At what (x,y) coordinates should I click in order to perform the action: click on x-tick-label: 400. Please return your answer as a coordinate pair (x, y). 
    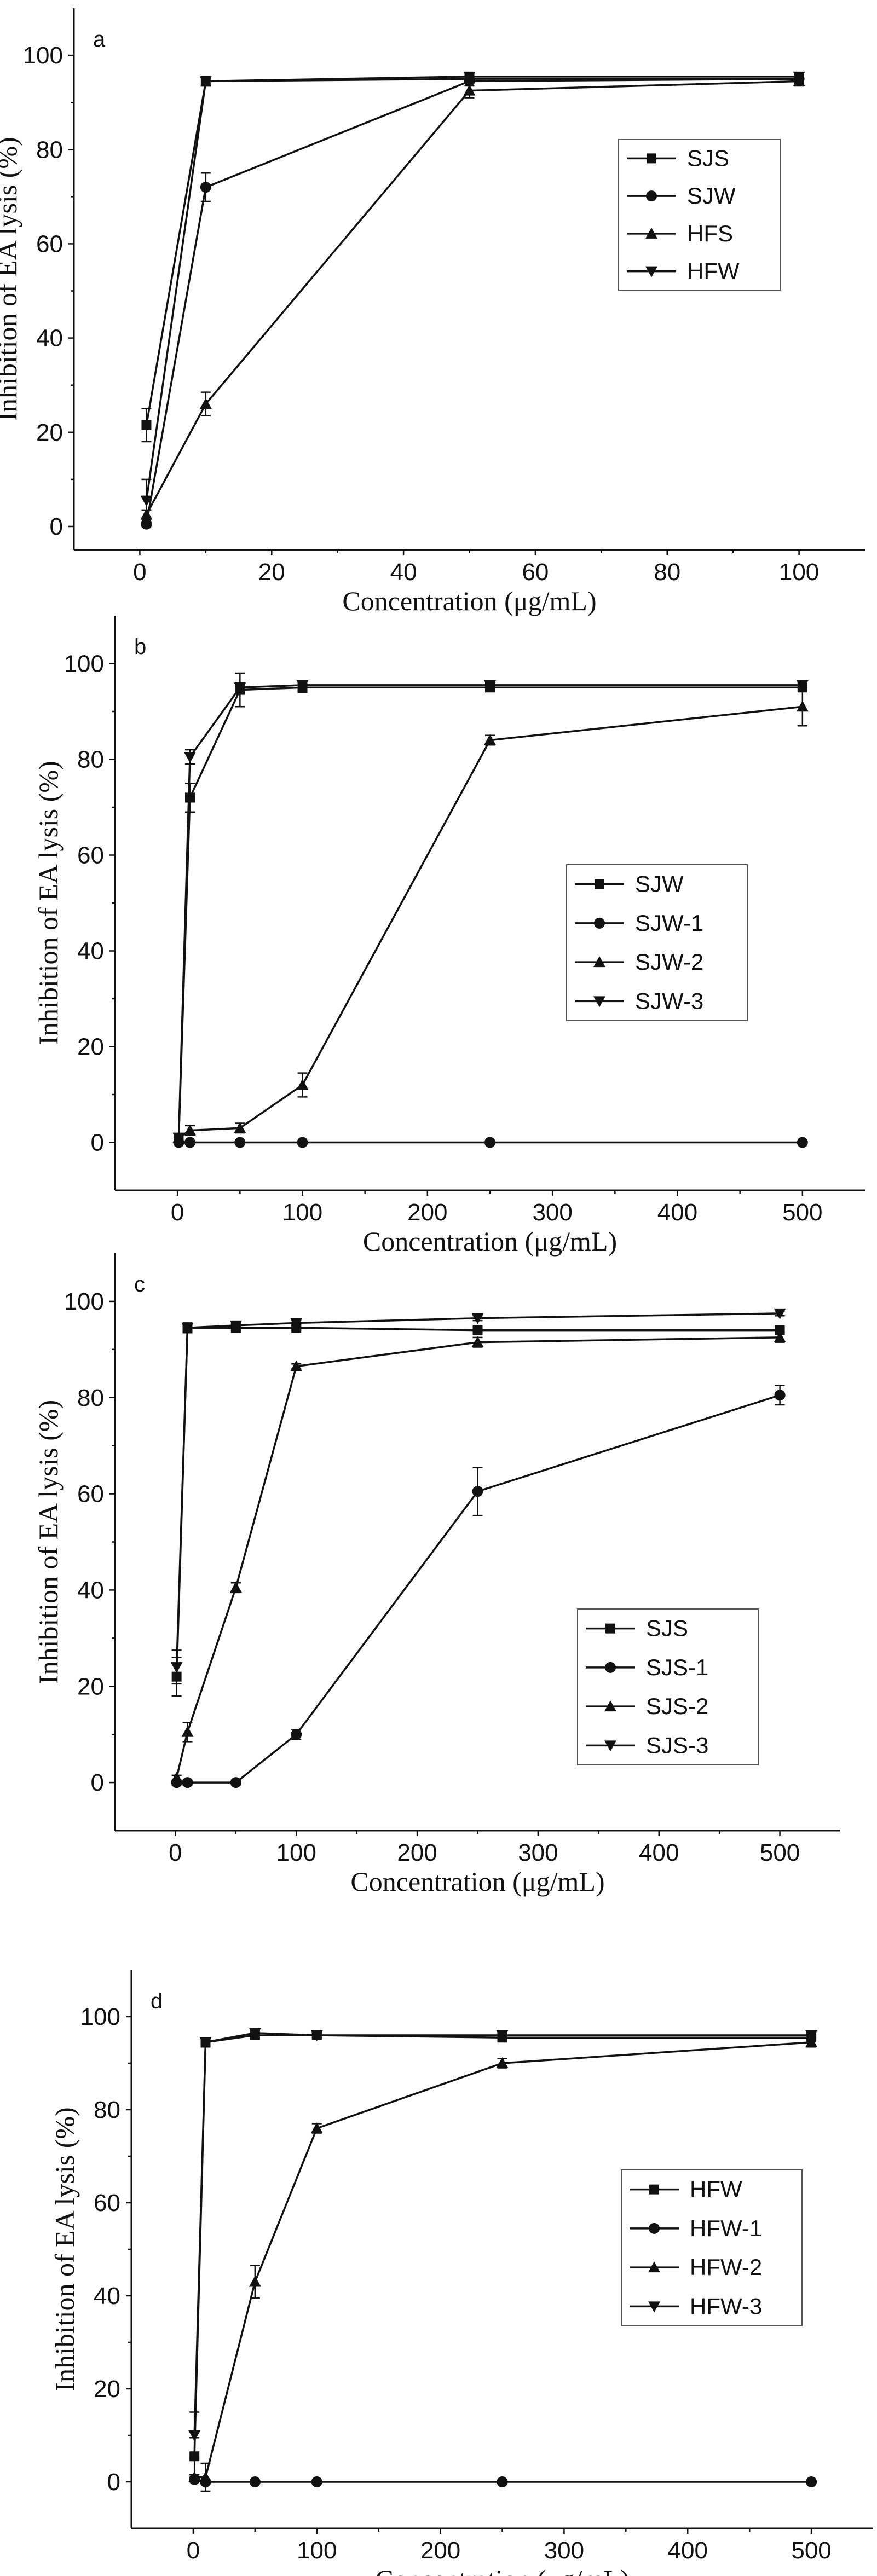
    Looking at the image, I should click on (659, 1852).